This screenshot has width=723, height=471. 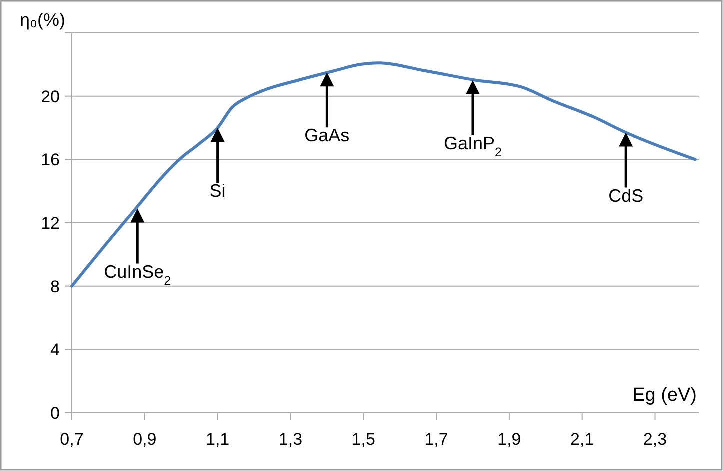 I want to click on x-tick-label: 0,9, so click(x=145, y=439).